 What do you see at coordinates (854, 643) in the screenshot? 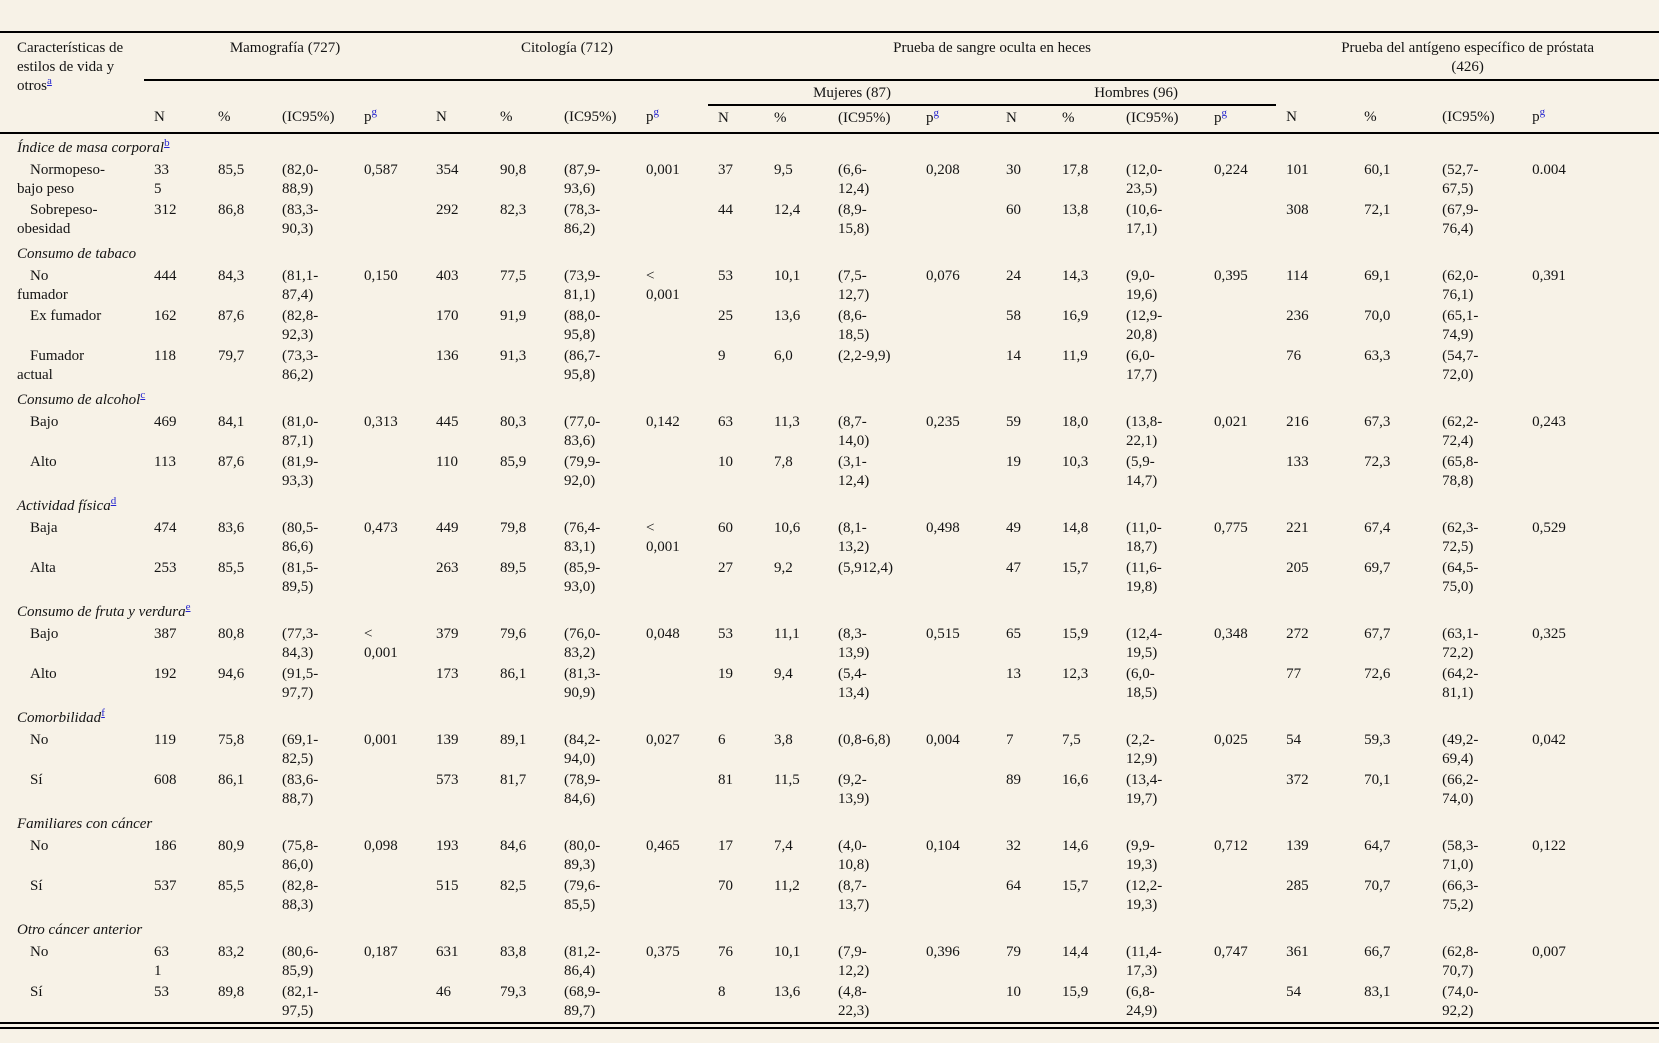
I see `cell-ci: (8,3- 13,9)` at bounding box center [854, 643].